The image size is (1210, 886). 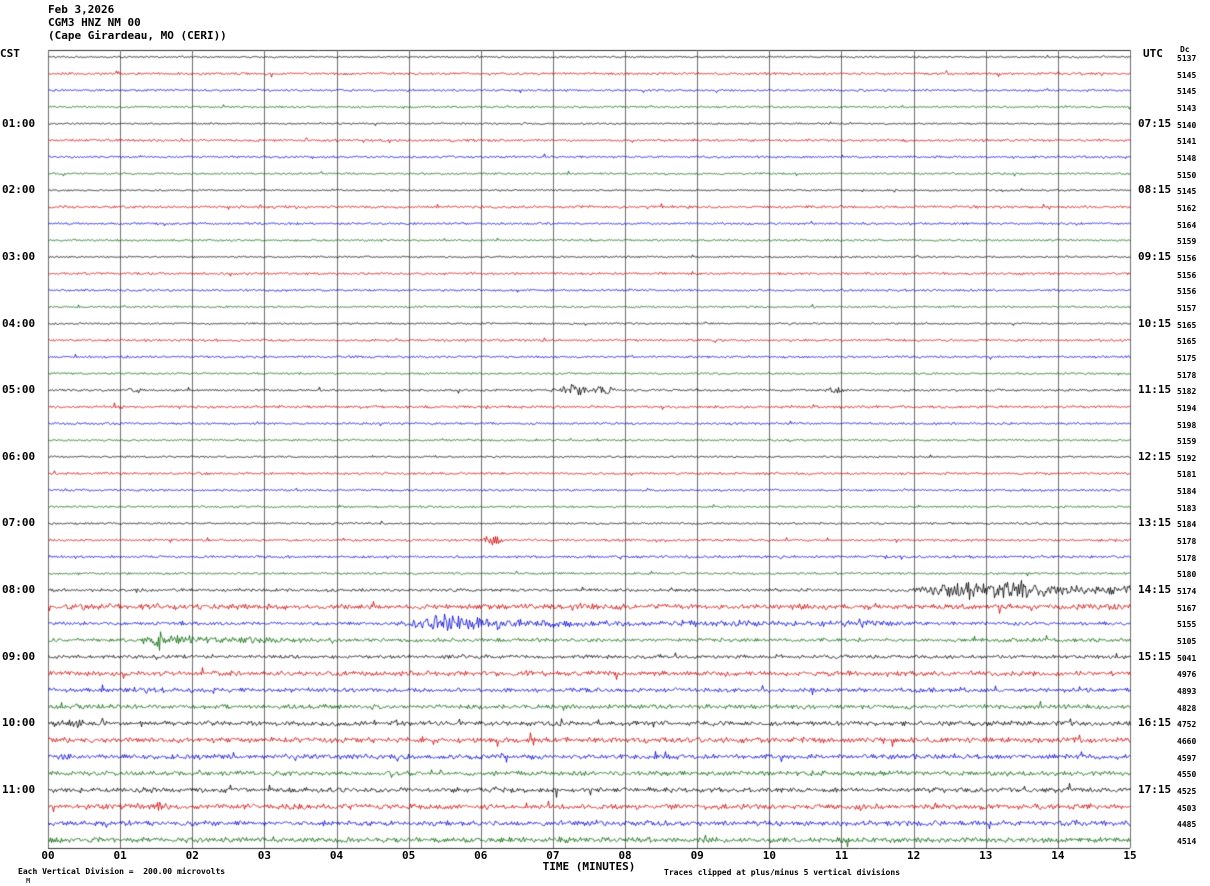 What do you see at coordinates (1058, 855) in the screenshot?
I see `minute-tick-label: 14` at bounding box center [1058, 855].